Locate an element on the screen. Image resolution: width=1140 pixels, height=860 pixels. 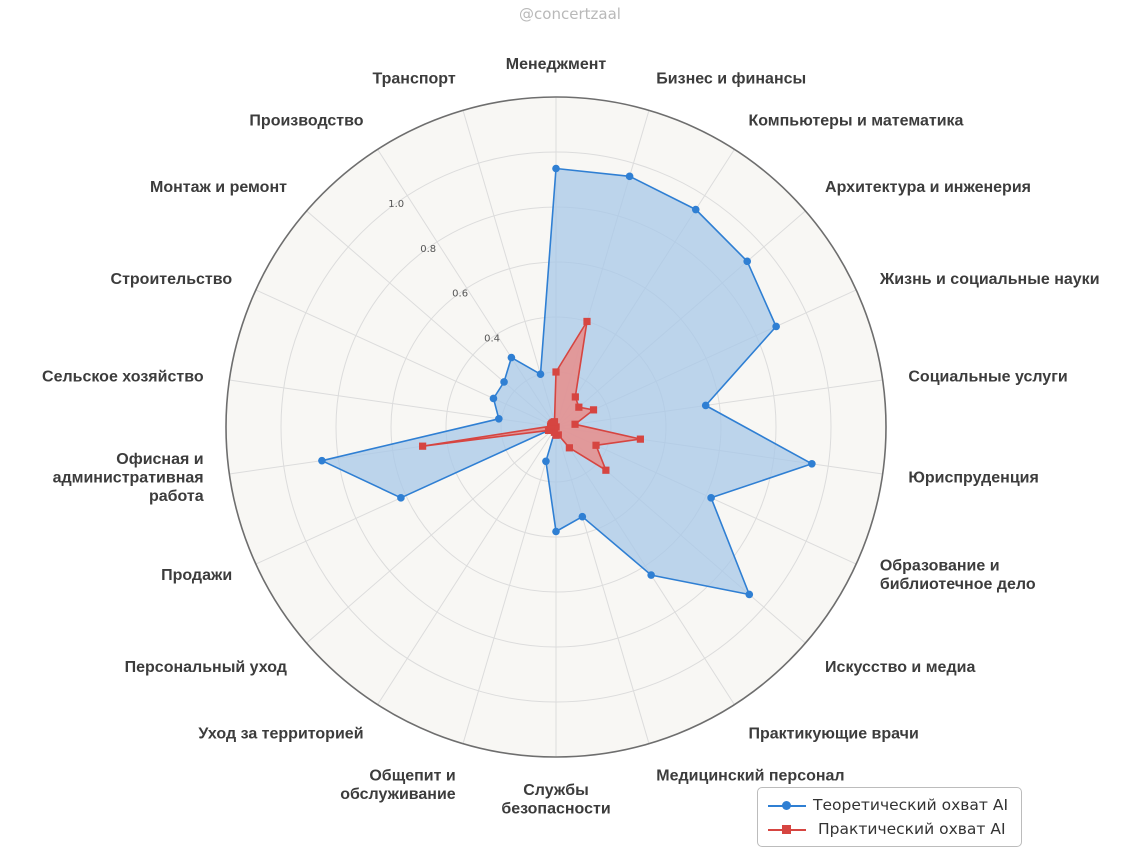
category-label-line: Бизнес и финансы is located at coordinates (731, 78).